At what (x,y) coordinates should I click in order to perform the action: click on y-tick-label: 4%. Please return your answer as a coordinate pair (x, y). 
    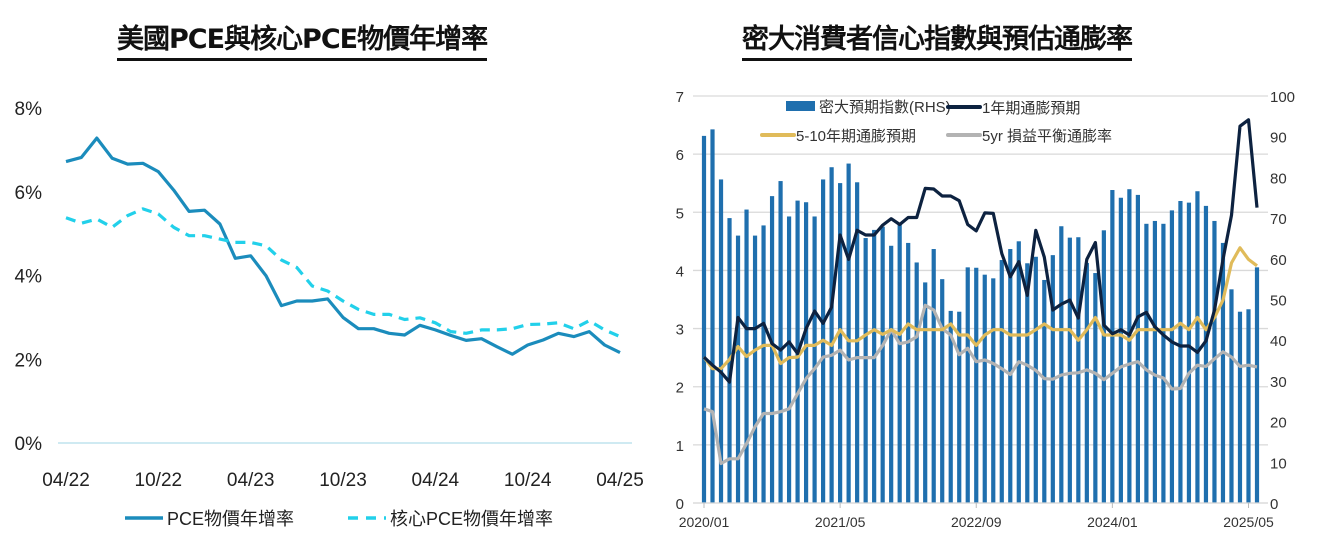
    Looking at the image, I should click on (29, 277).